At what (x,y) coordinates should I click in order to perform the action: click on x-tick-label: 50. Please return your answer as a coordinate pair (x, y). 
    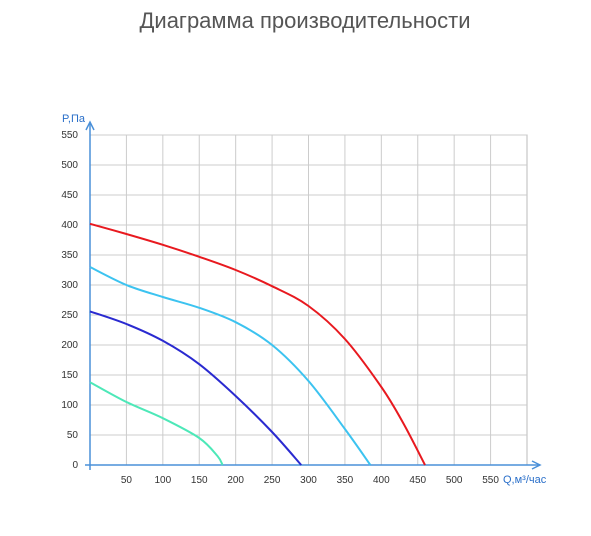
    Looking at the image, I should click on (127, 480).